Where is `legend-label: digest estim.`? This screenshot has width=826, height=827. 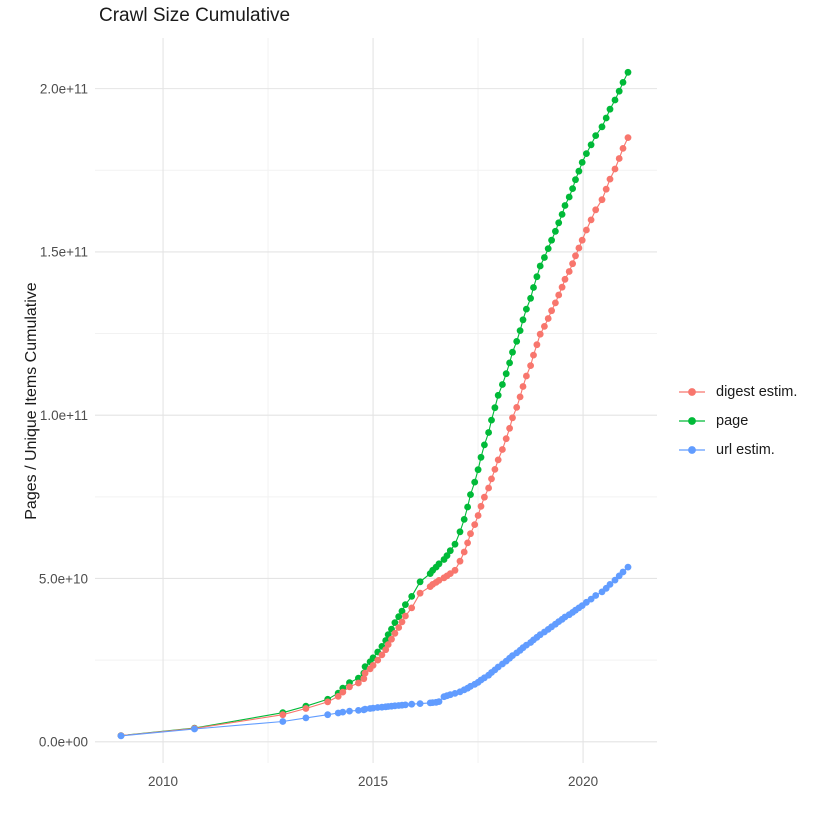 legend-label: digest estim. is located at coordinates (757, 391).